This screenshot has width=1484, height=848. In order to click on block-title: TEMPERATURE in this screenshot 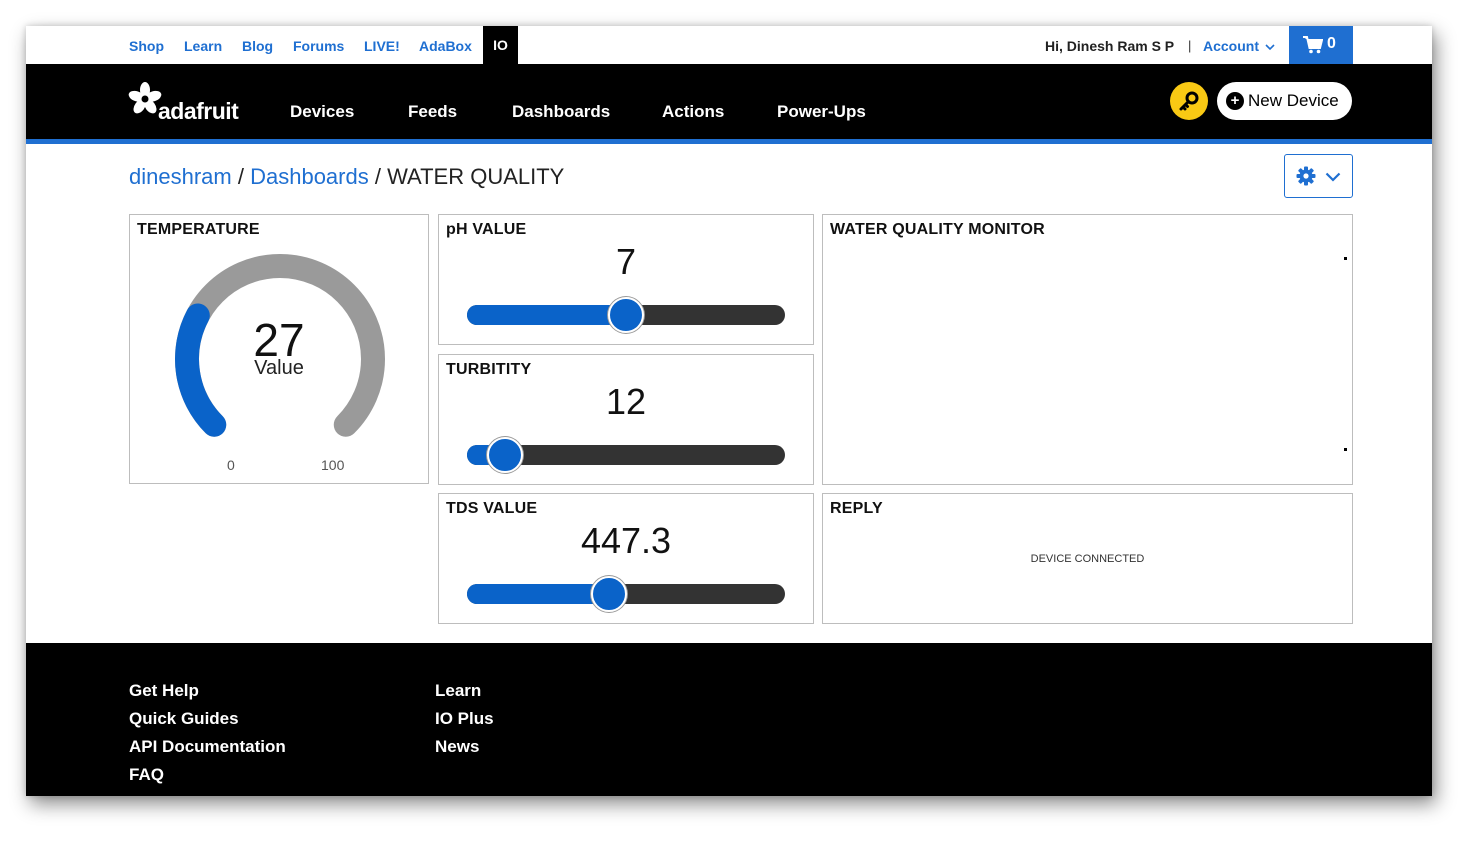, I will do `click(198, 229)`.